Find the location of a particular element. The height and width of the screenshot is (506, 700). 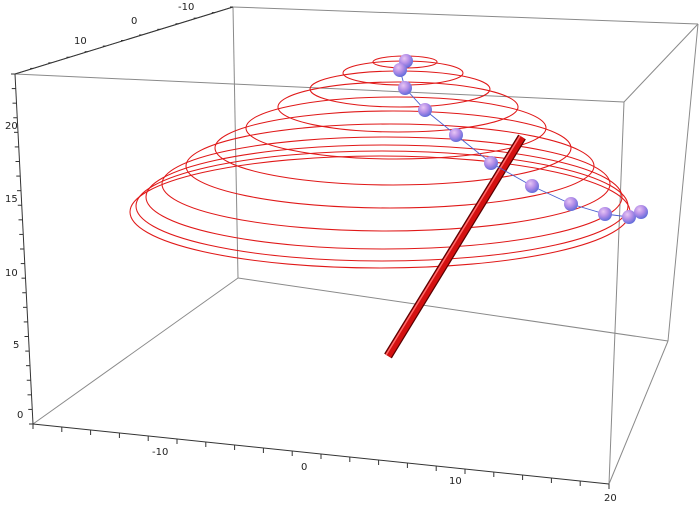

front-axis-tick-label: 10 is located at coordinates (455, 481).